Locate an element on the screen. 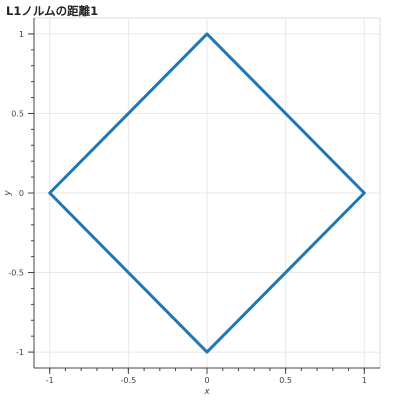  x-axis-label: x is located at coordinates (206, 392).